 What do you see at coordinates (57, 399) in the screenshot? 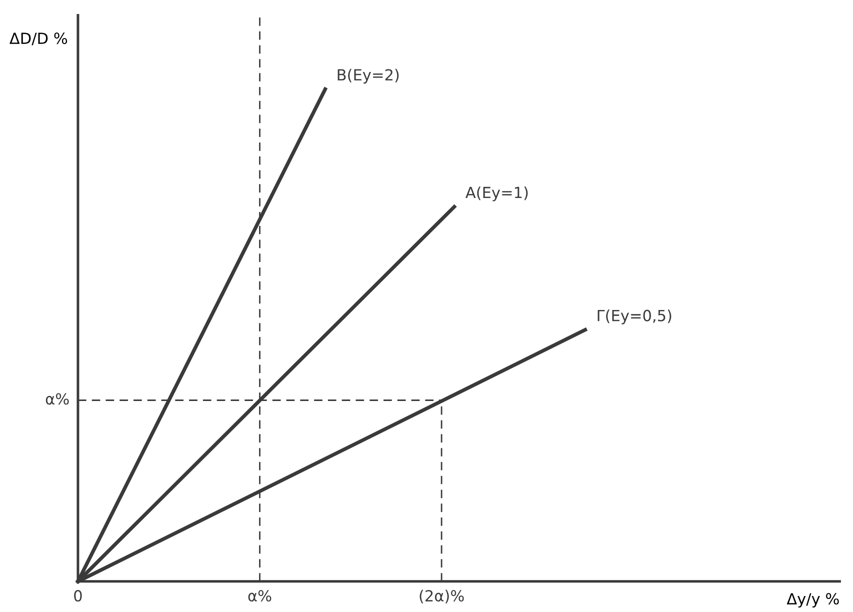
I see `annotation: α%` at bounding box center [57, 399].